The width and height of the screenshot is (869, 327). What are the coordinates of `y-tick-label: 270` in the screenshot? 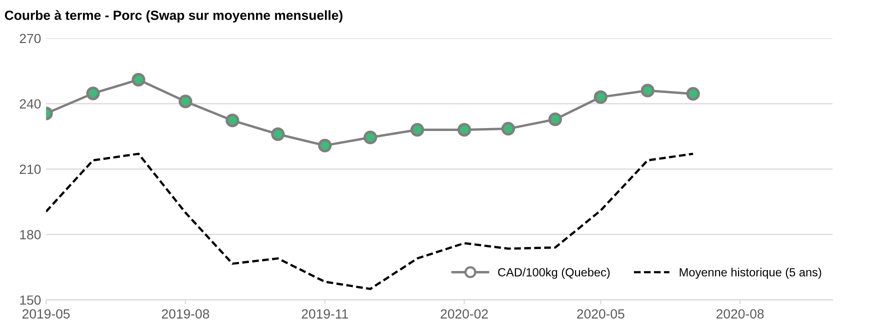 It's located at (30, 39).